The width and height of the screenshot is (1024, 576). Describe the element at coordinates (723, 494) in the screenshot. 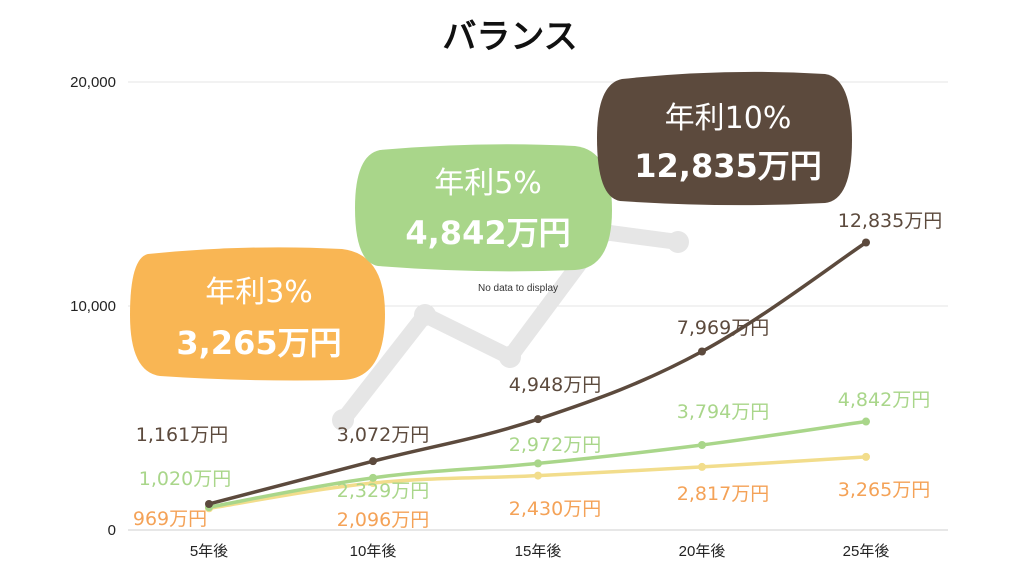

I see `data-label: 2,817万円` at that location.